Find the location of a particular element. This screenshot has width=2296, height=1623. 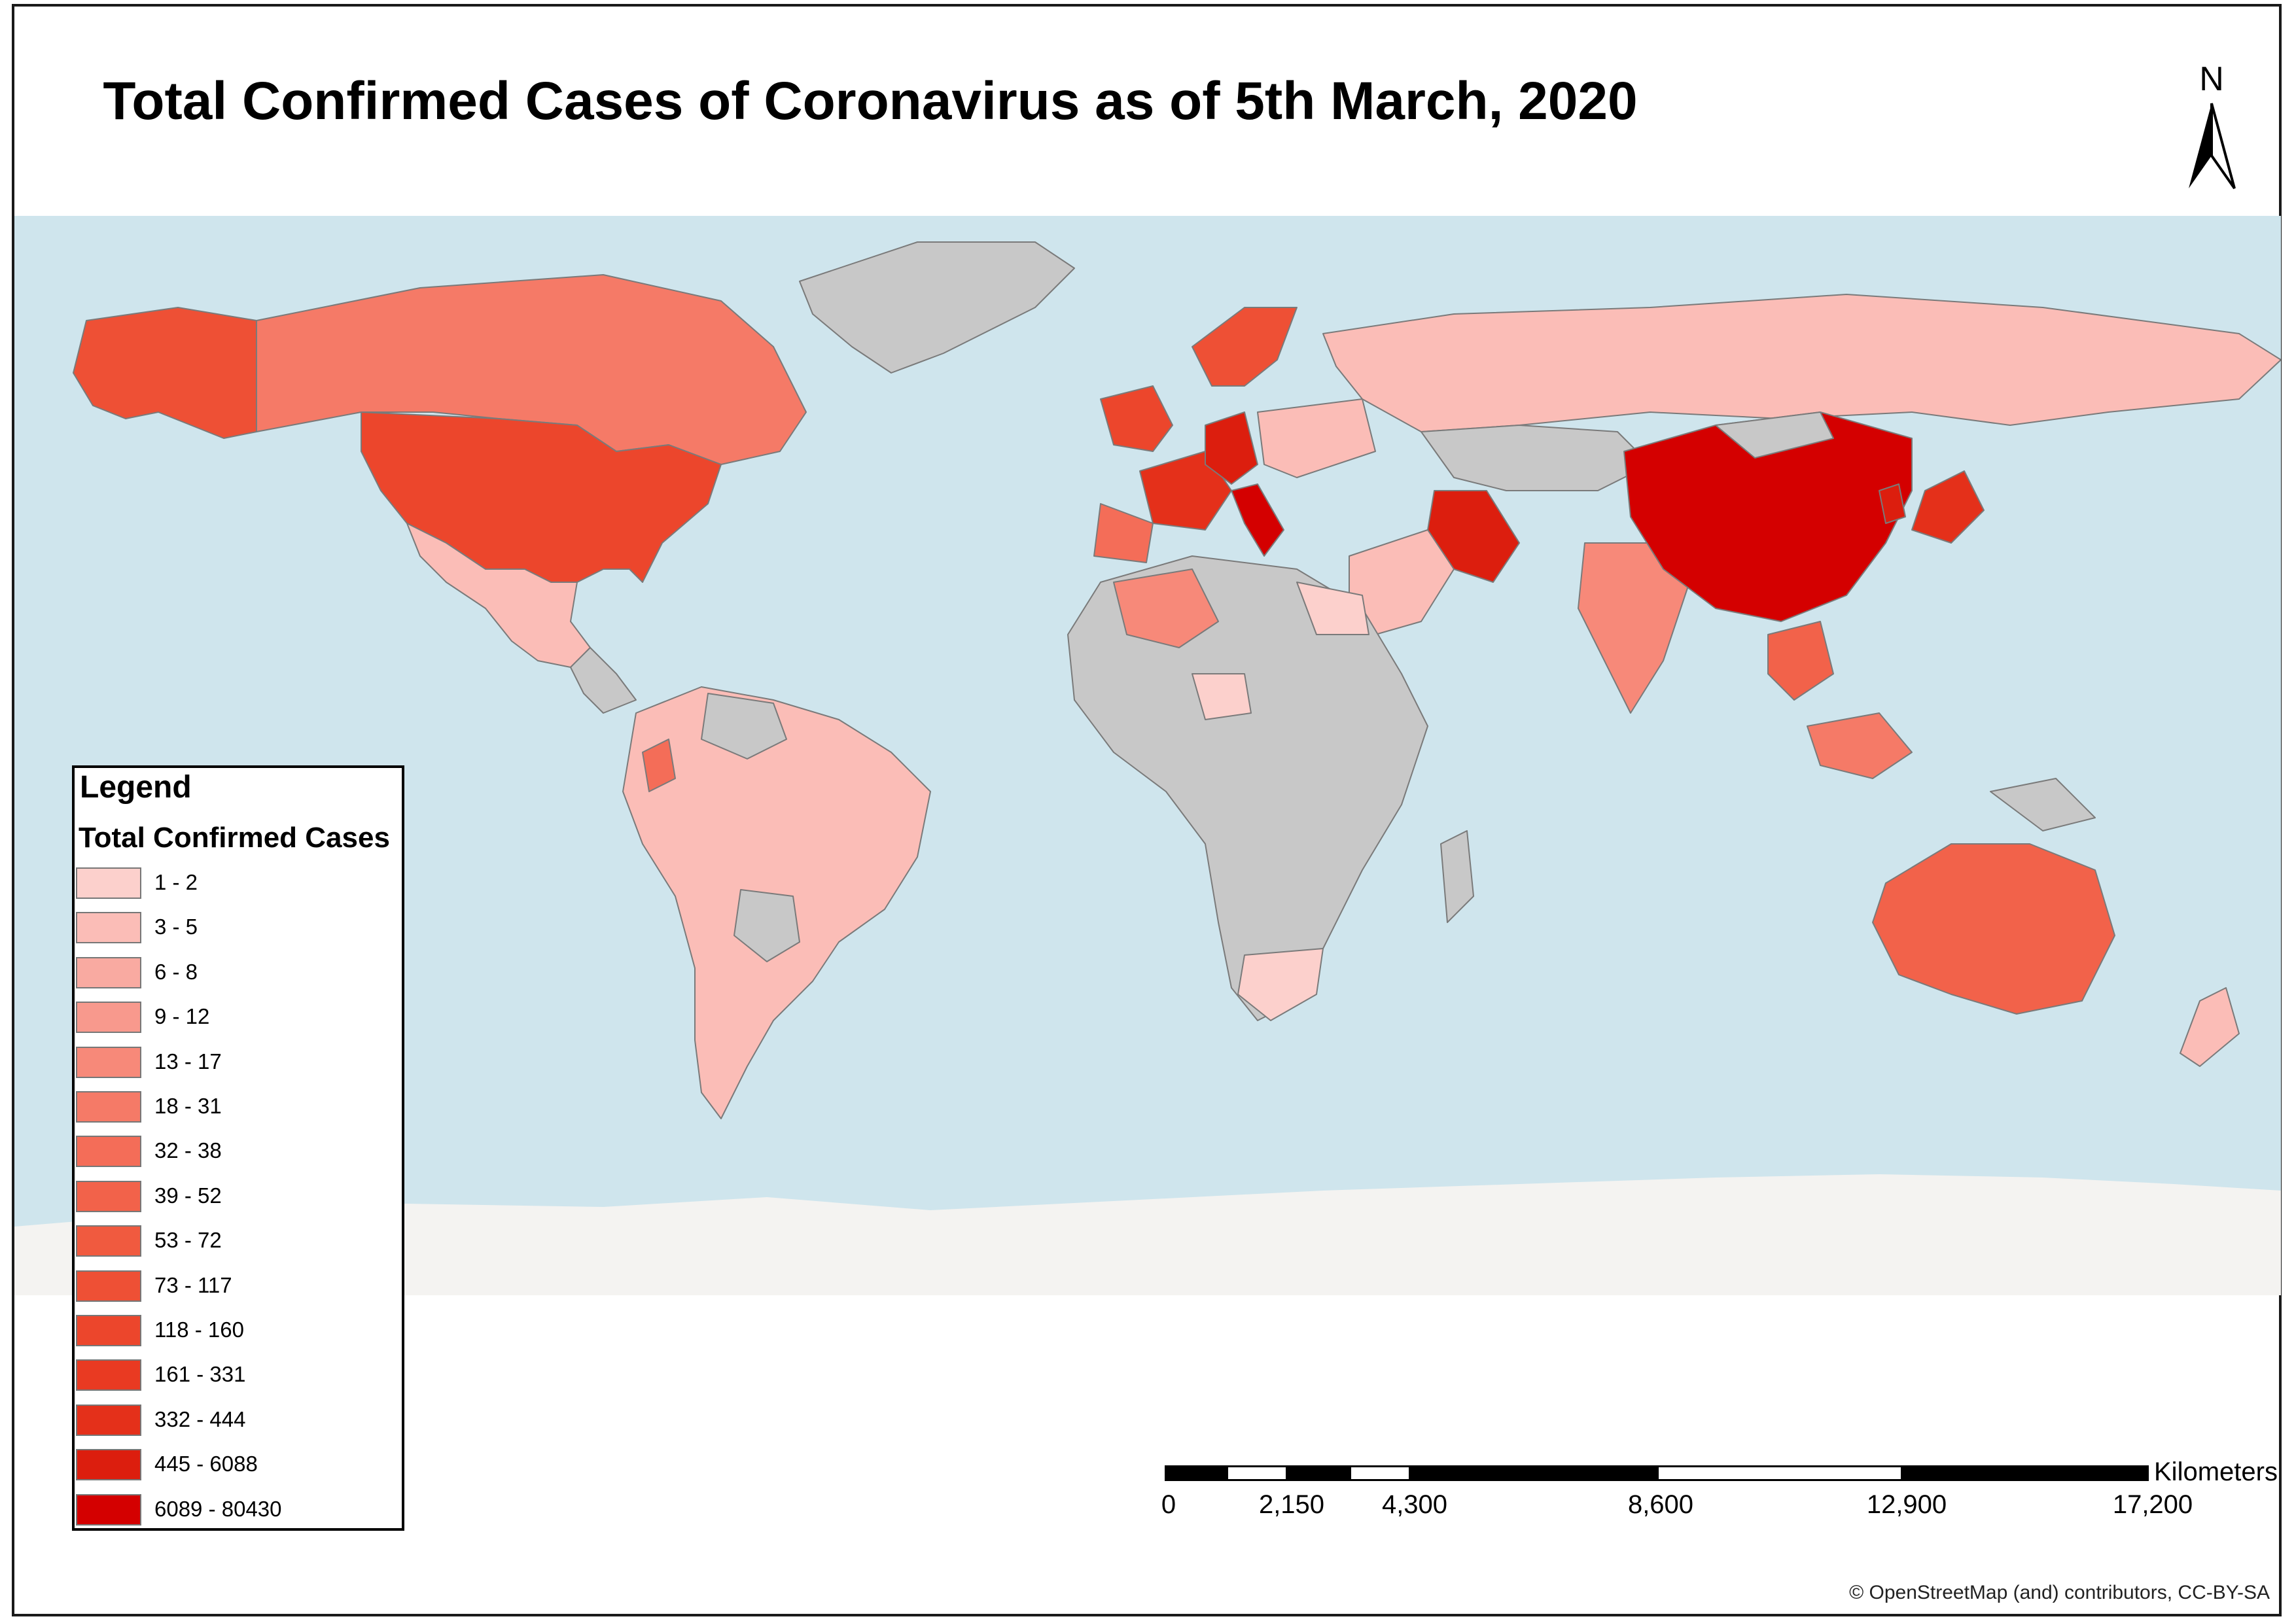

united-kingdom is located at coordinates (1136, 418).